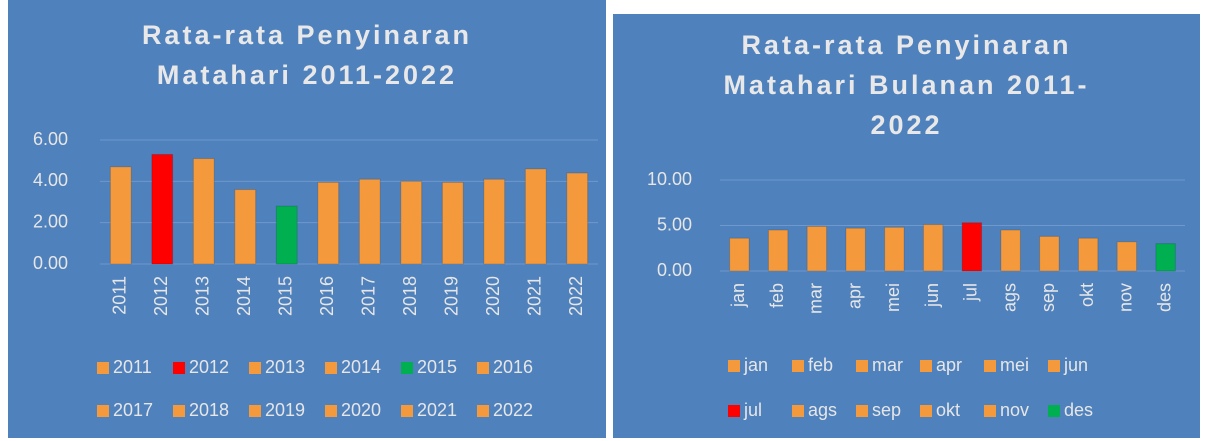 The height and width of the screenshot is (441, 1208). I want to click on x-tick-label: mar, so click(816, 298).